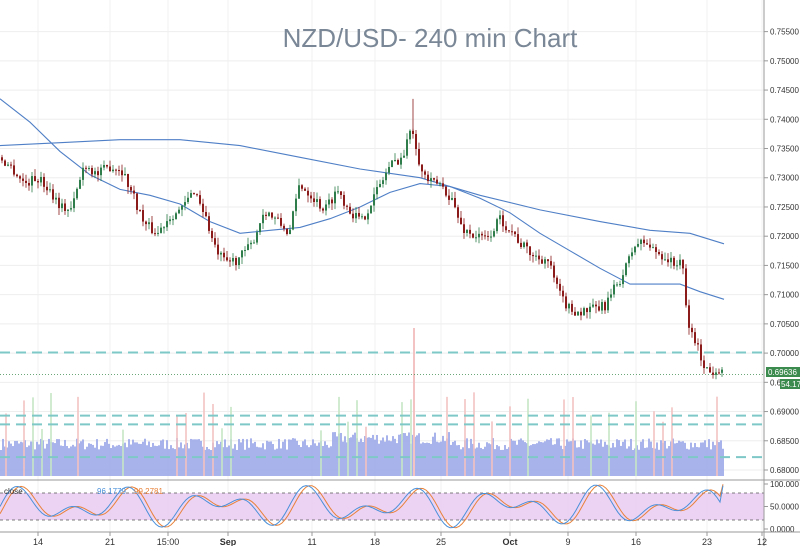 This screenshot has width=800, height=546. What do you see at coordinates (784, 484) in the screenshot?
I see `oscillator-tick-label: 100.000` at bounding box center [784, 484].